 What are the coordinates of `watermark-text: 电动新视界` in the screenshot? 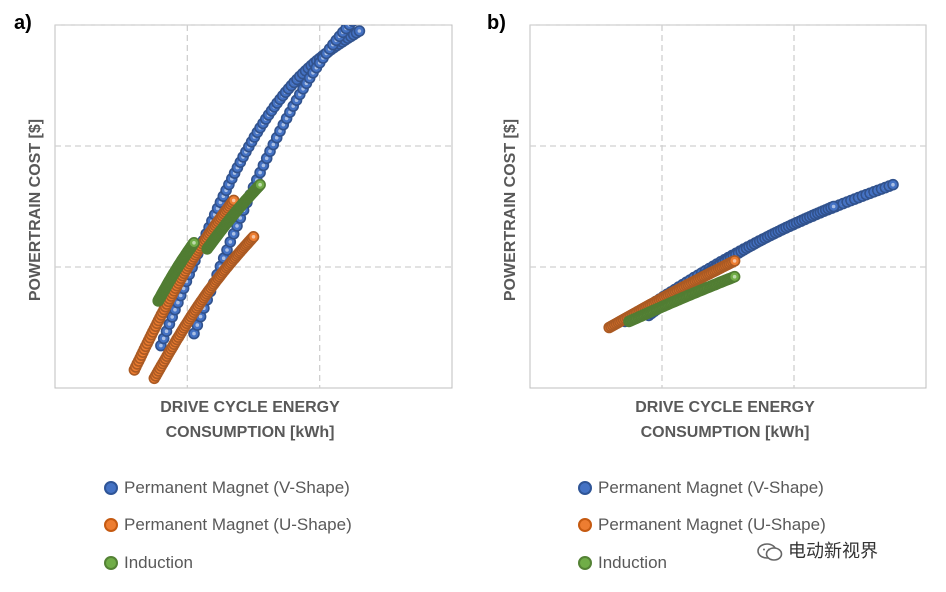 It's located at (833, 551).